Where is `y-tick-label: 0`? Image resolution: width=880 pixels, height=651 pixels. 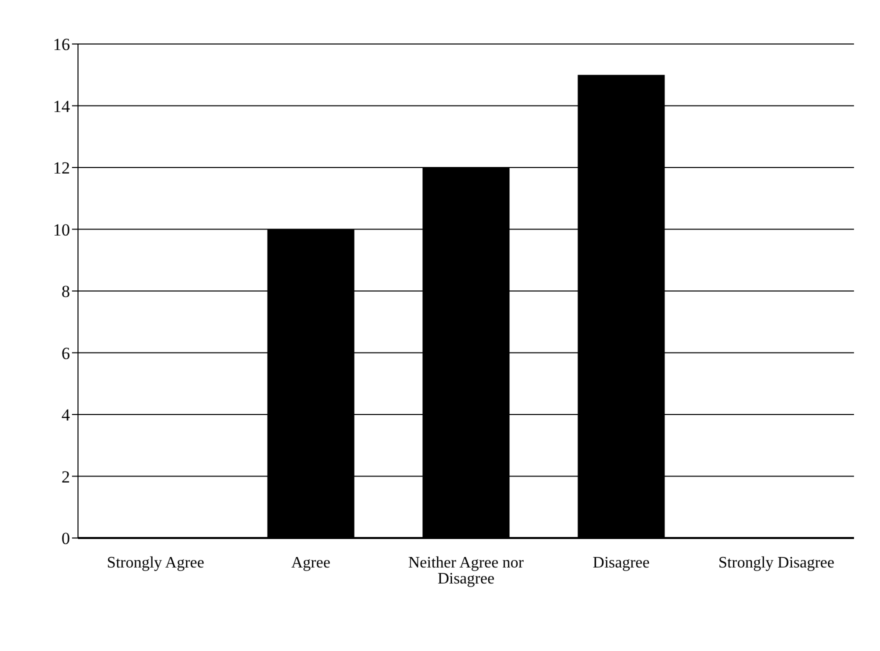
y-tick-label: 0 is located at coordinates (66, 538).